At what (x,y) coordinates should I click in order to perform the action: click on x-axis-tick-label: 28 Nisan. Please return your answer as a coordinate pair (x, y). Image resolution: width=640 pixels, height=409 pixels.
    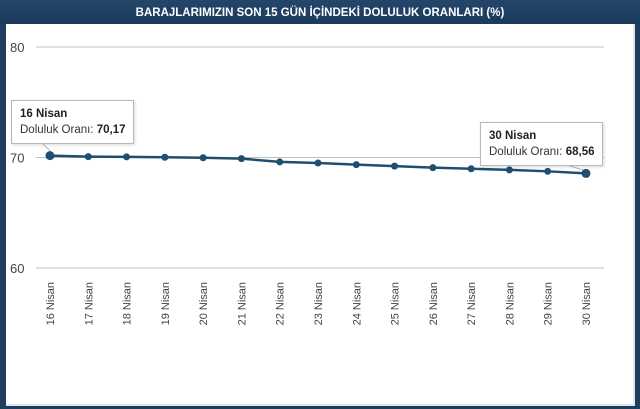
    Looking at the image, I should click on (510, 303).